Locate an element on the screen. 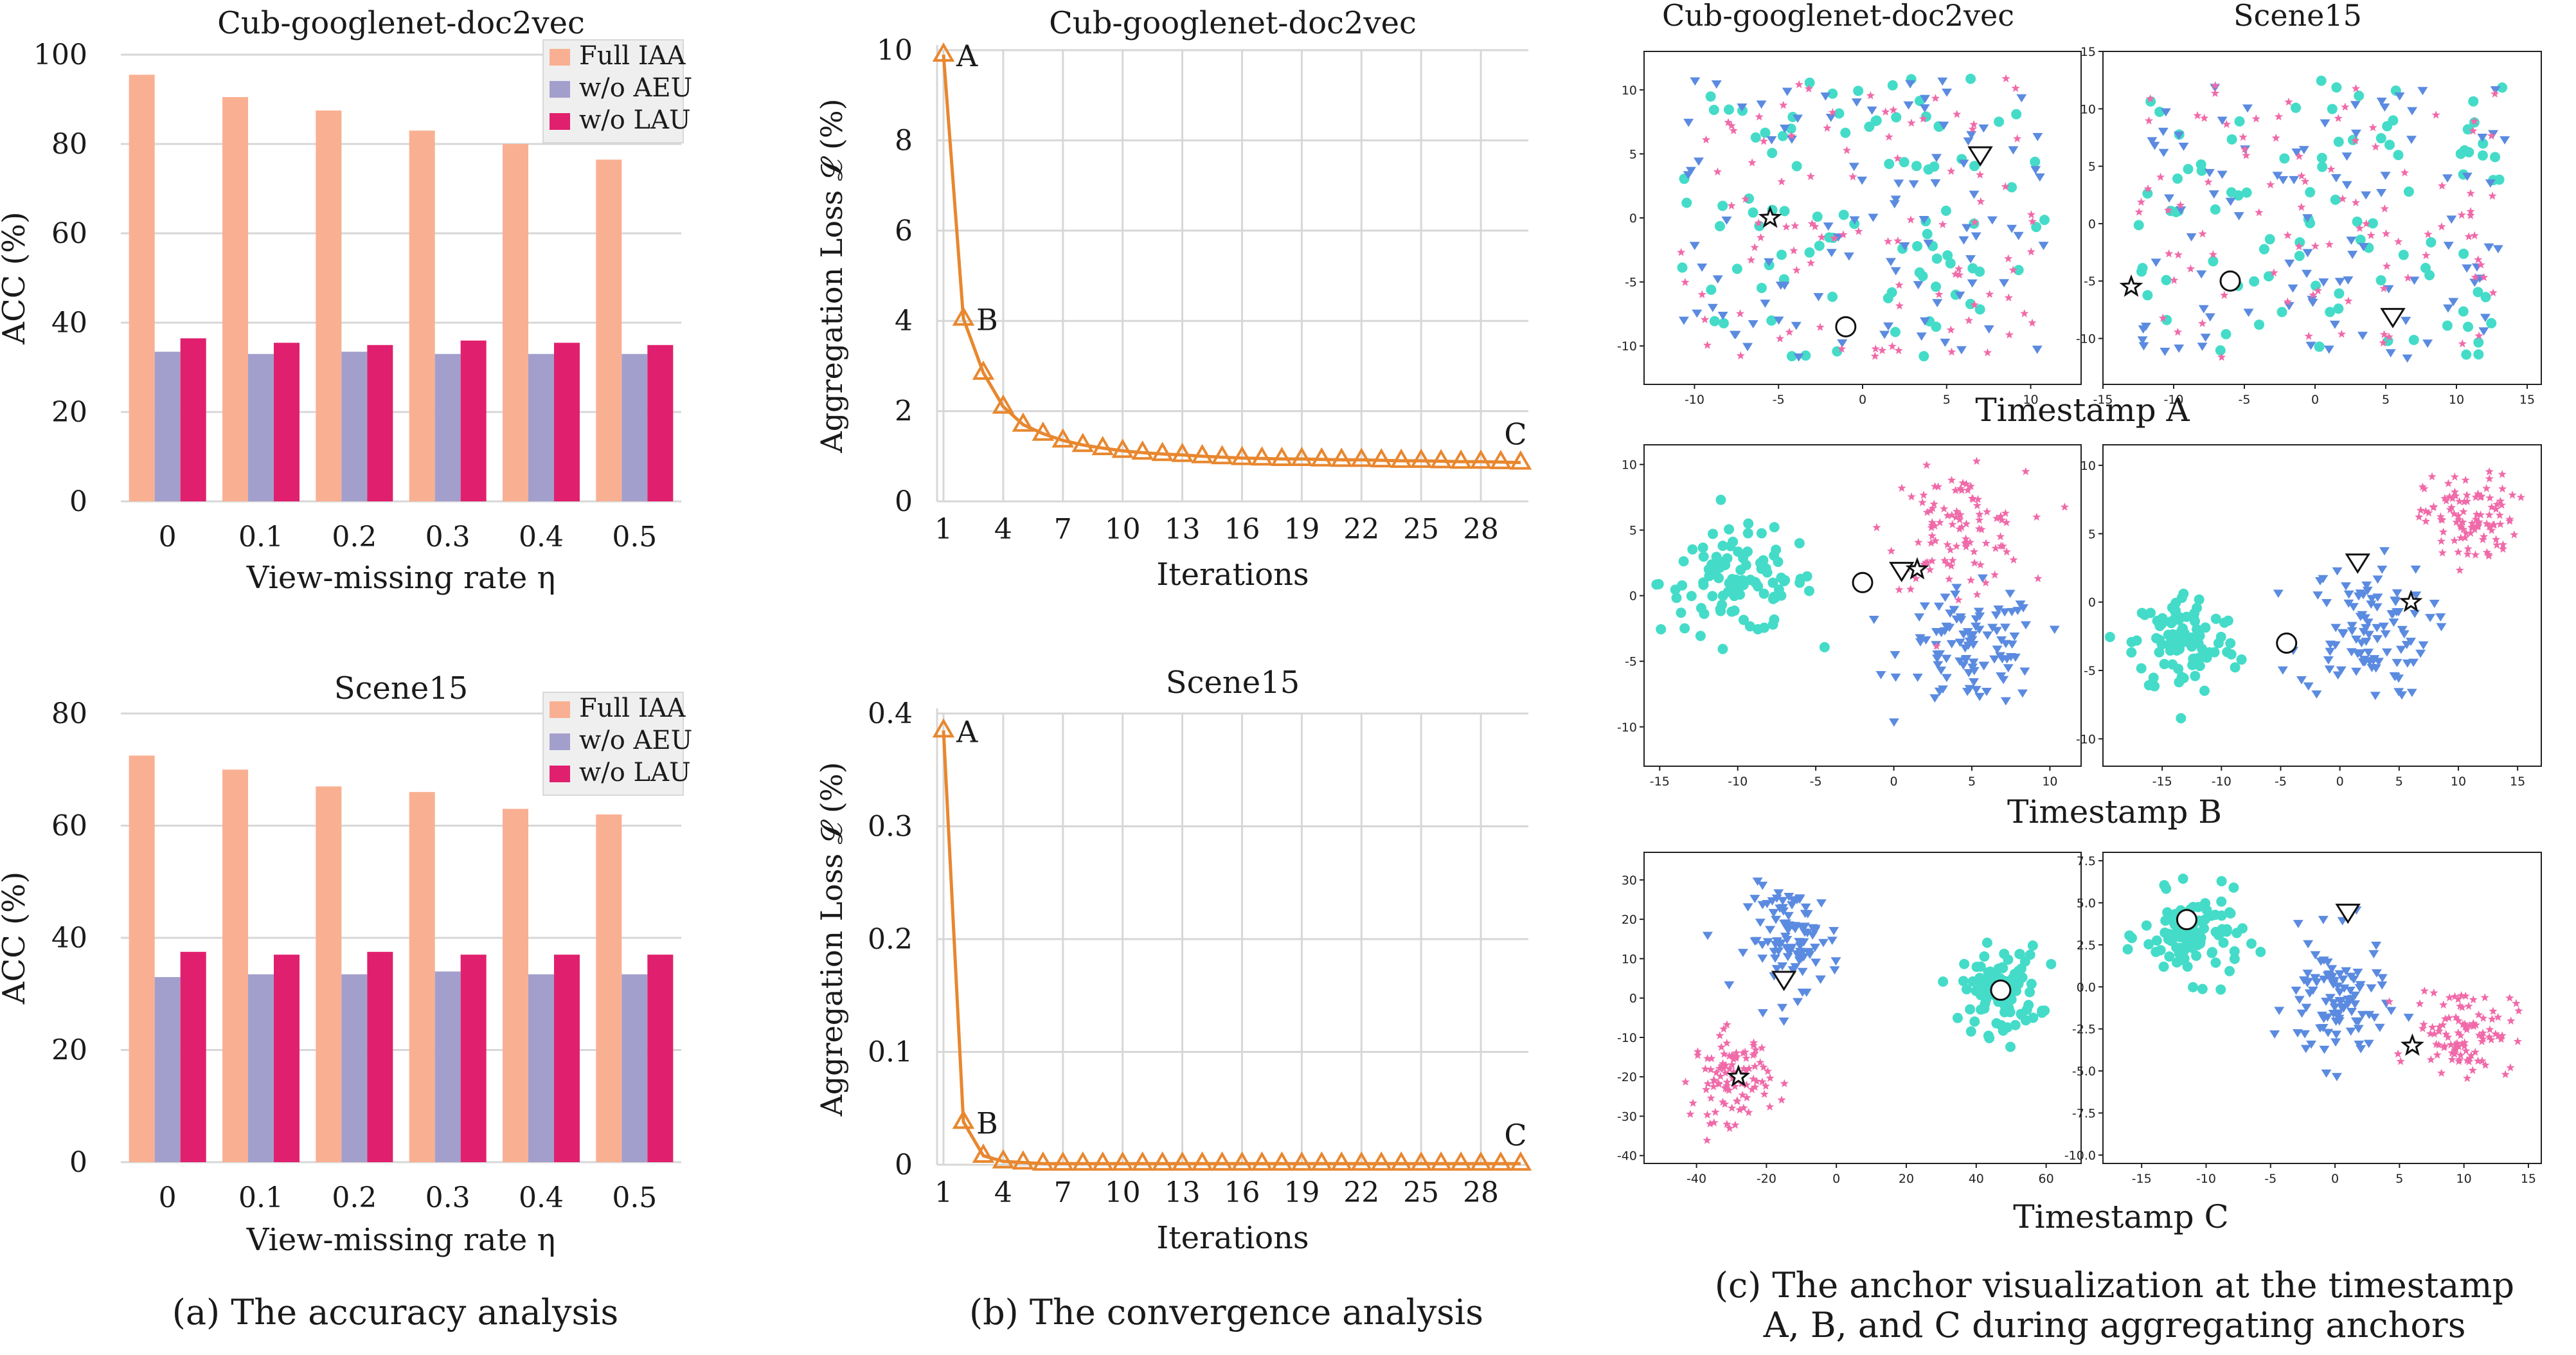  y-tick-label: 5 is located at coordinates (1633, 154).